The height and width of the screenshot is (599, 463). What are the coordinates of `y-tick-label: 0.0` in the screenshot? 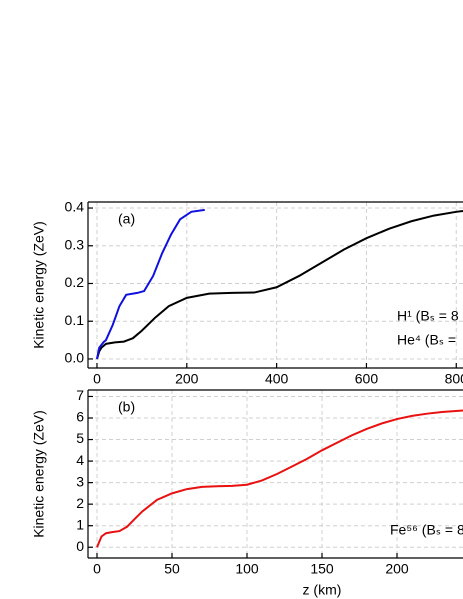 It's located at (75, 358).